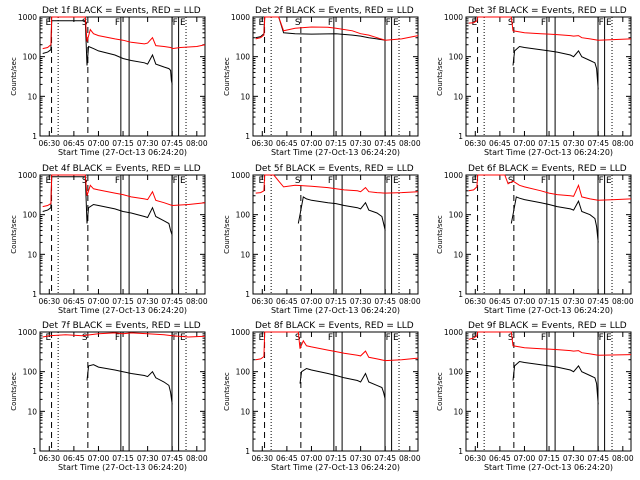  What do you see at coordinates (121, 169) in the screenshot?
I see `panel-title: Det 4f BLACK = Events, RED = LLD` at bounding box center [121, 169].